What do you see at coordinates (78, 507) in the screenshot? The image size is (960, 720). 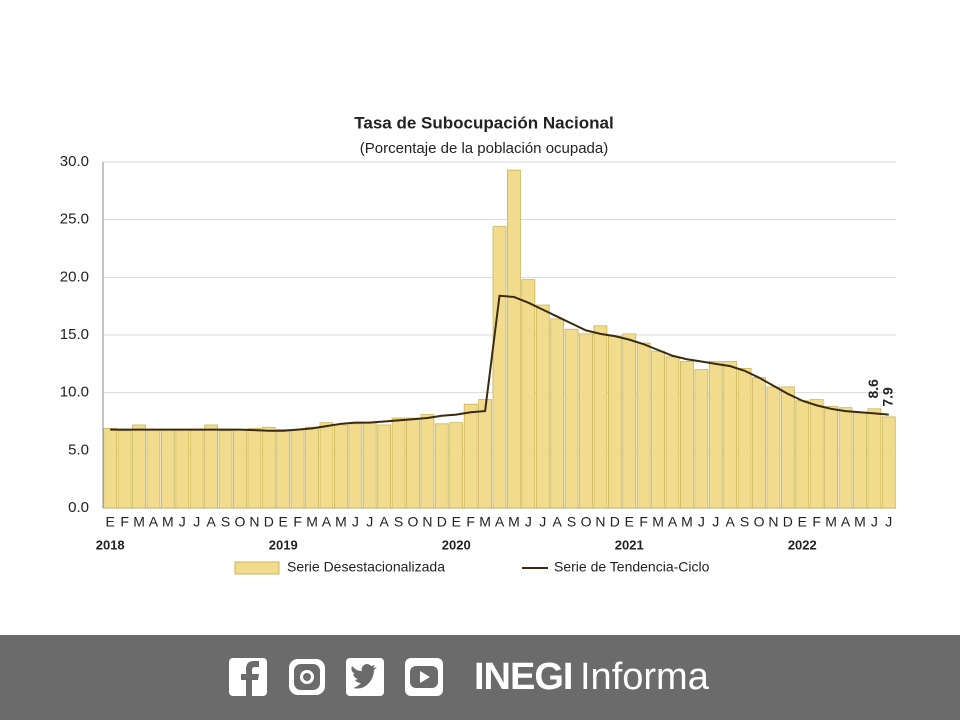 I see `y-tick-label: 0.0` at bounding box center [78, 507].